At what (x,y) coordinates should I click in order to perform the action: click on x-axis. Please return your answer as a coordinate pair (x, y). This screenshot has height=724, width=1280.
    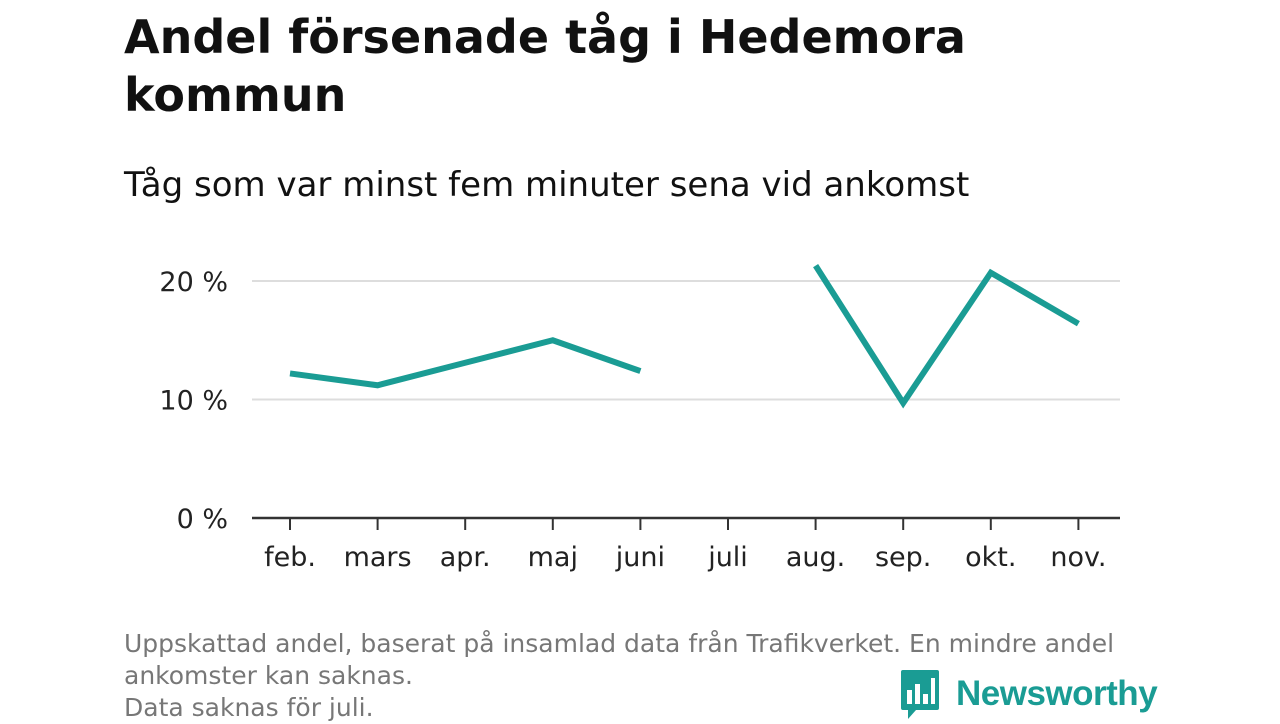
    Looking at the image, I should click on (686, 523).